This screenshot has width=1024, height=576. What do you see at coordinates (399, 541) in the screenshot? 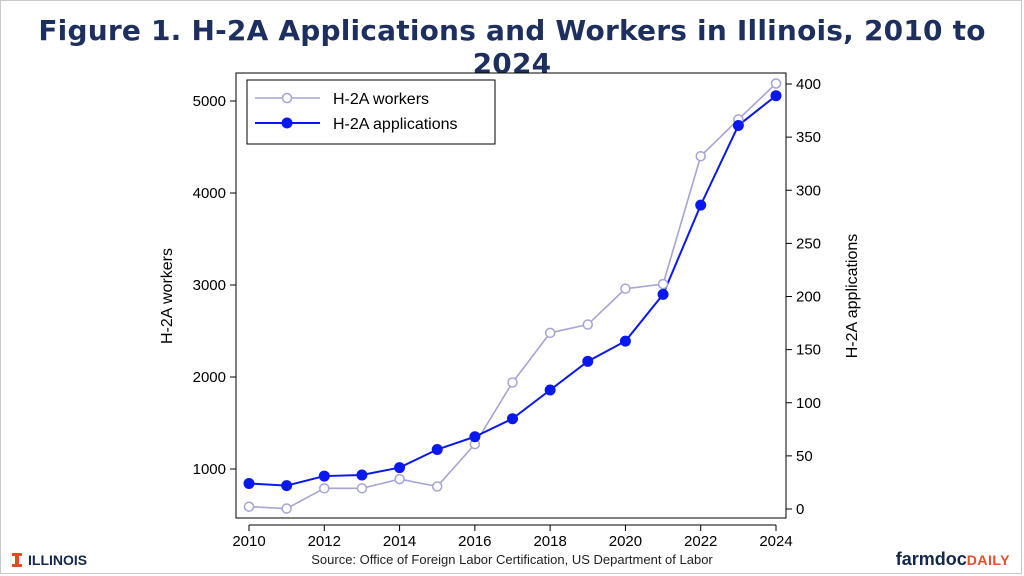
I see `x-axis-tick-label: 2014` at bounding box center [399, 541].